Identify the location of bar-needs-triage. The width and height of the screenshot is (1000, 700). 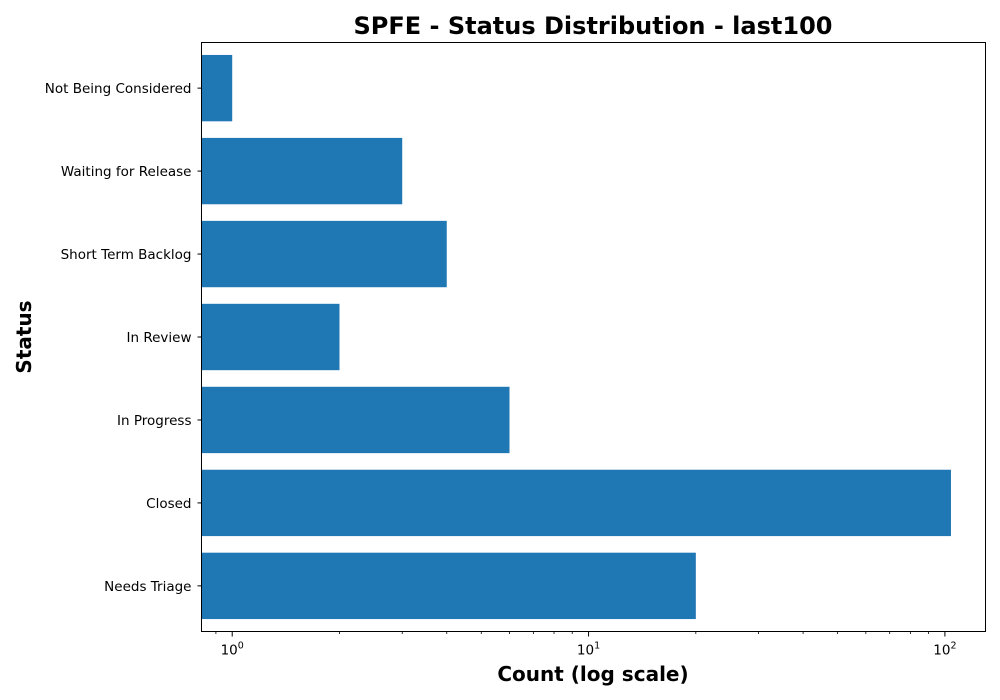
(448, 586).